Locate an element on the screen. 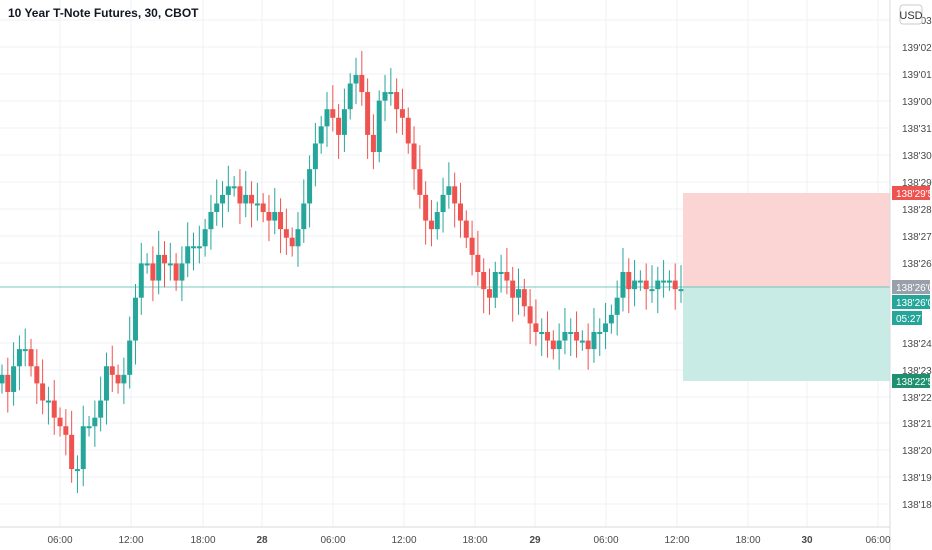 The height and width of the screenshot is (550, 932). last-price-label-bg is located at coordinates (911, 287).